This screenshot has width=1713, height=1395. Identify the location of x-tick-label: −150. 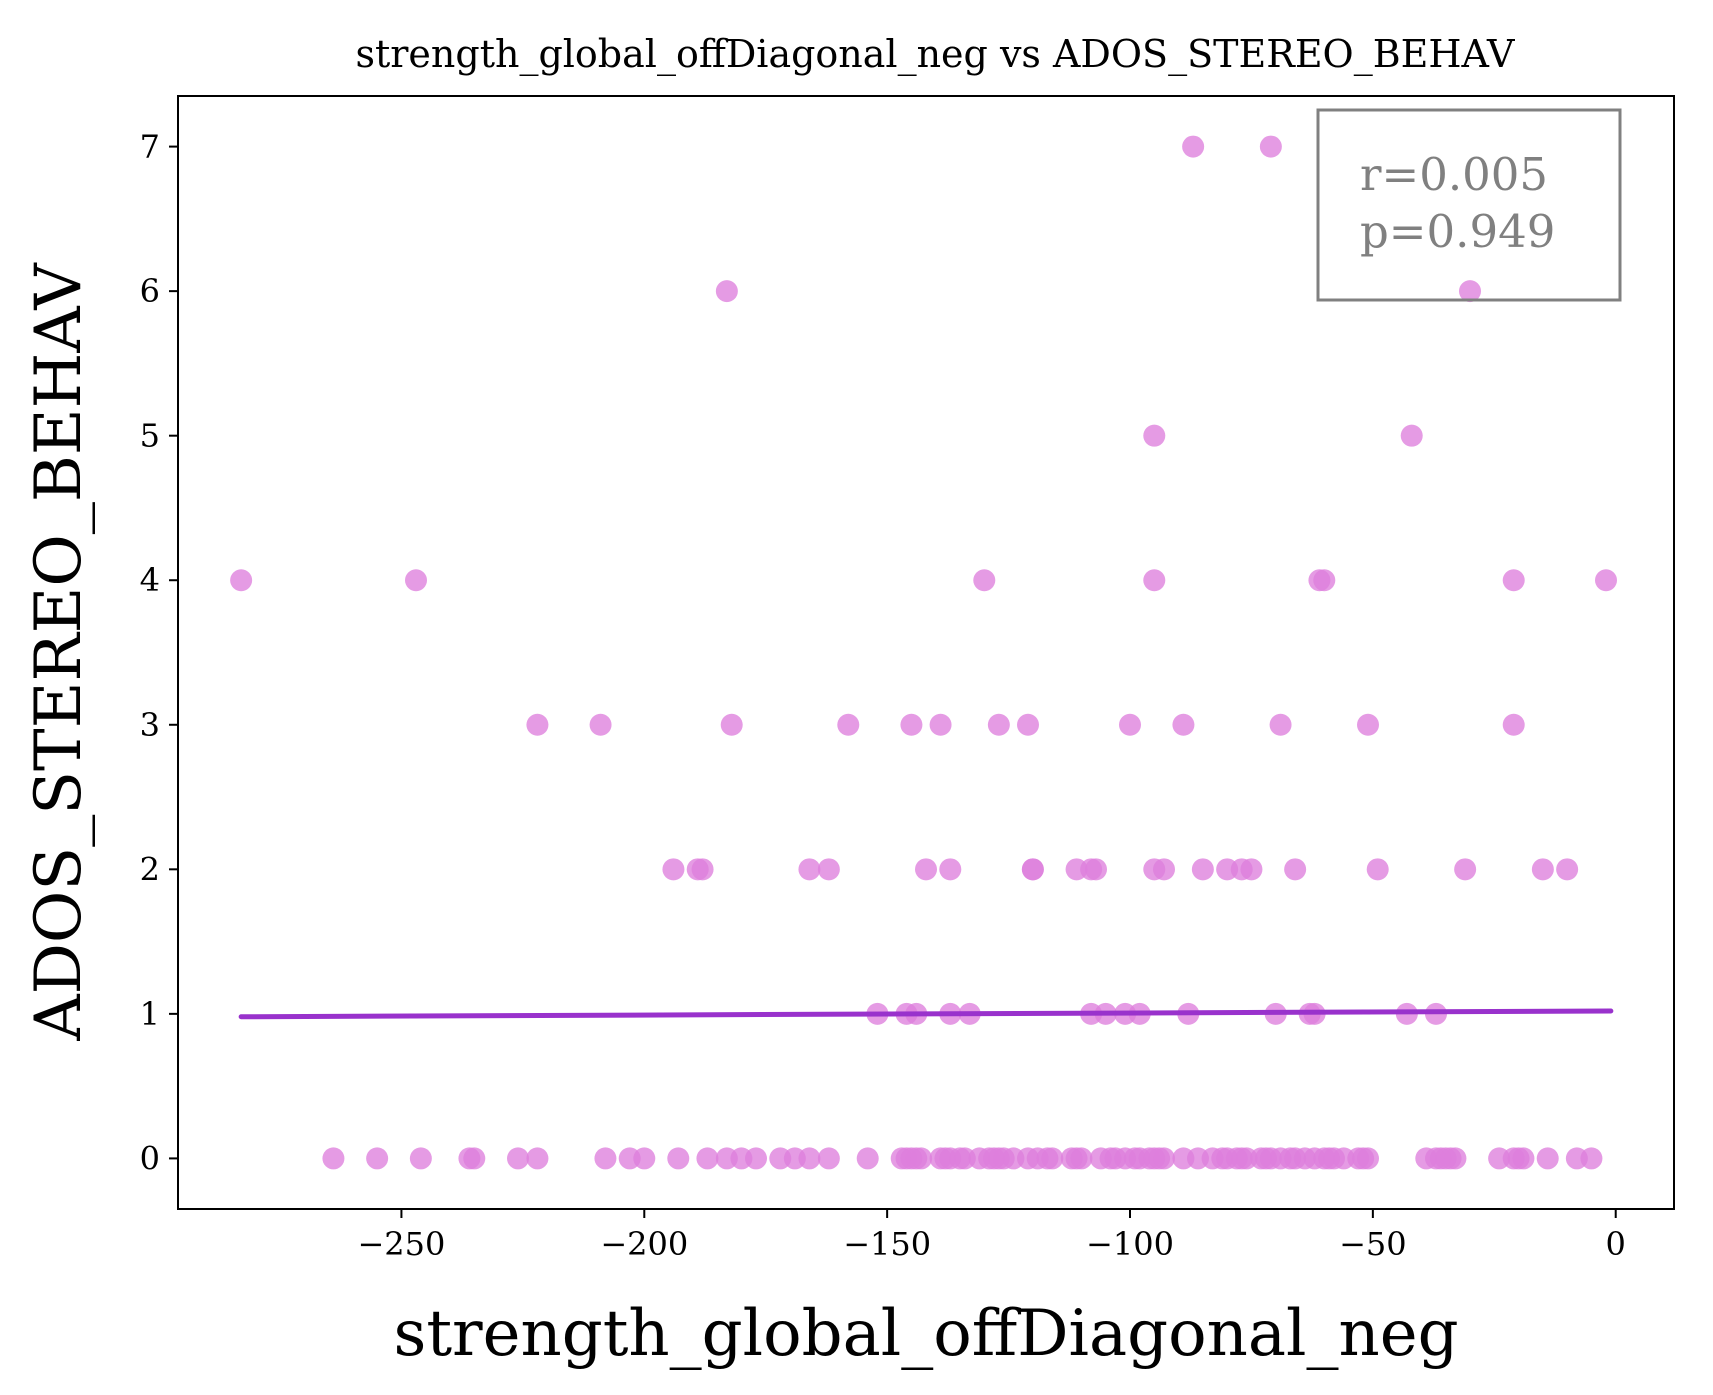
(887, 1244).